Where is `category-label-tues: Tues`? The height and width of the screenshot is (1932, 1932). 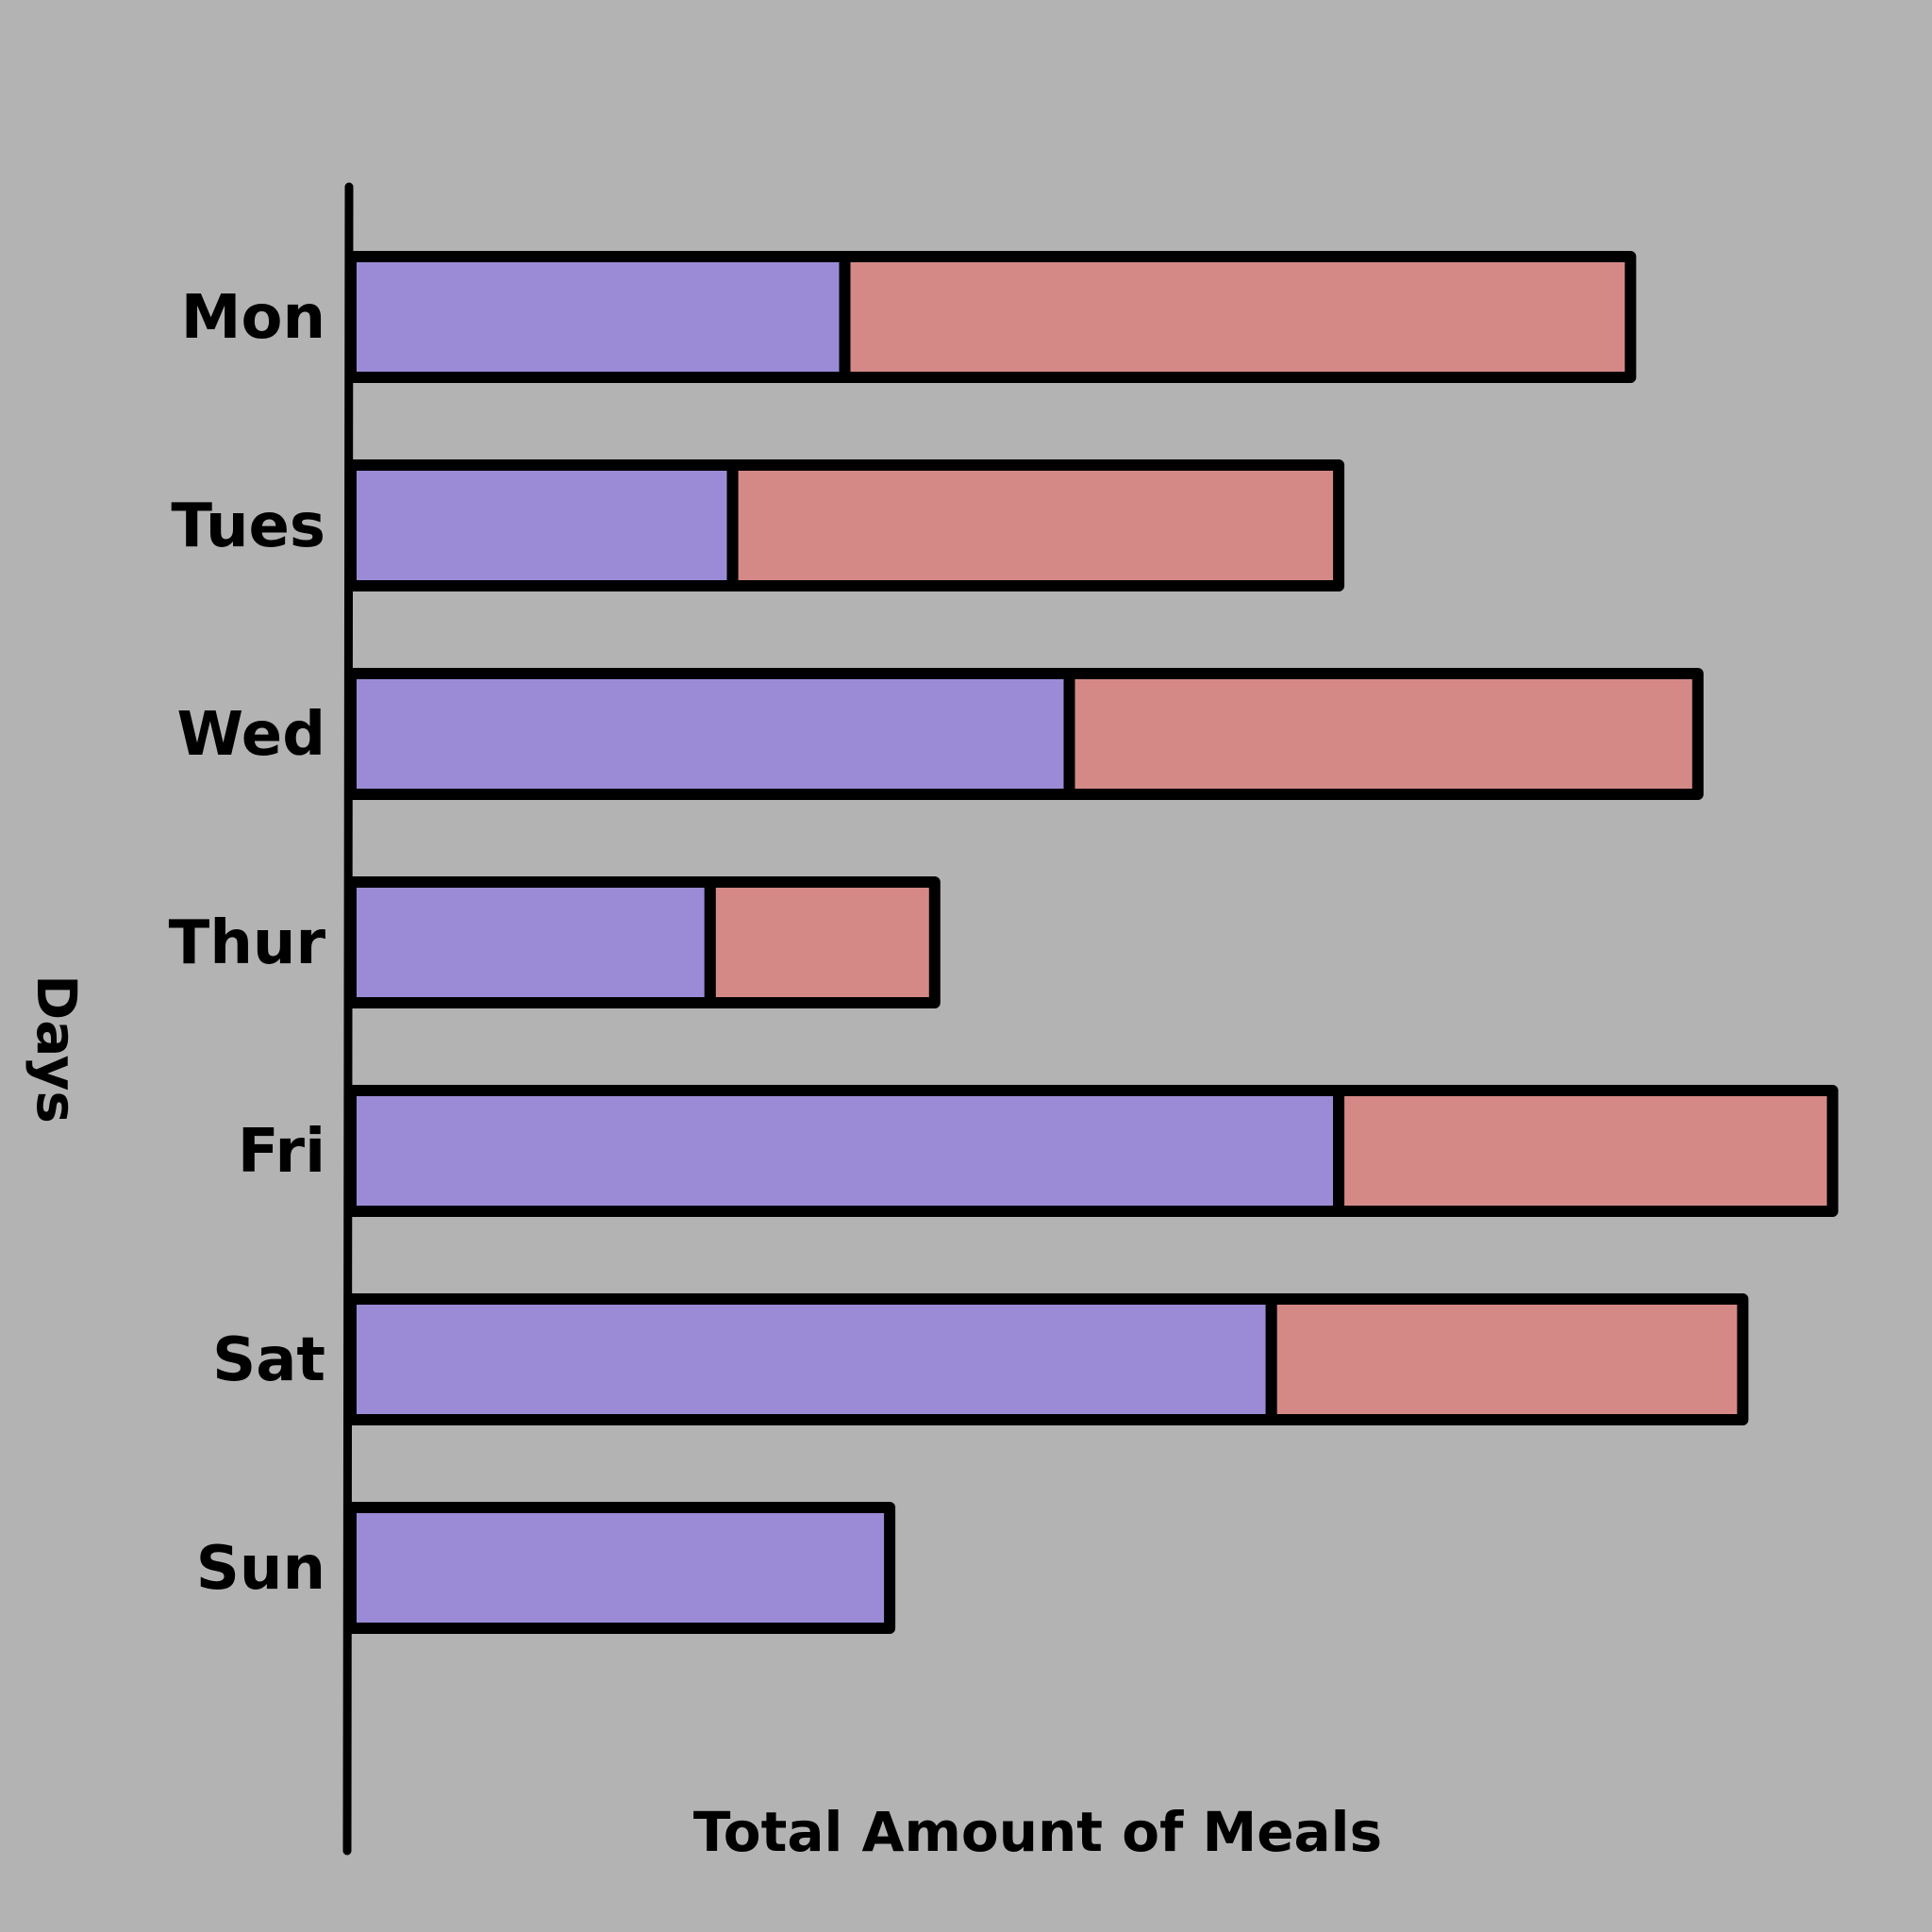
category-label-tues: Tues is located at coordinates (248, 526).